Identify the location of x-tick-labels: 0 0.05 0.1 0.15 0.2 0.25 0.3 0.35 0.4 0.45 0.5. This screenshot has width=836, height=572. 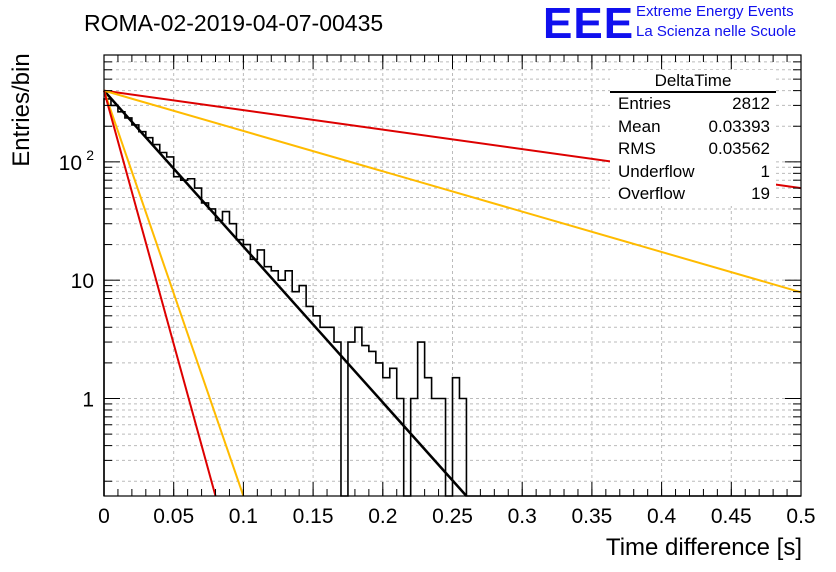
(456, 516).